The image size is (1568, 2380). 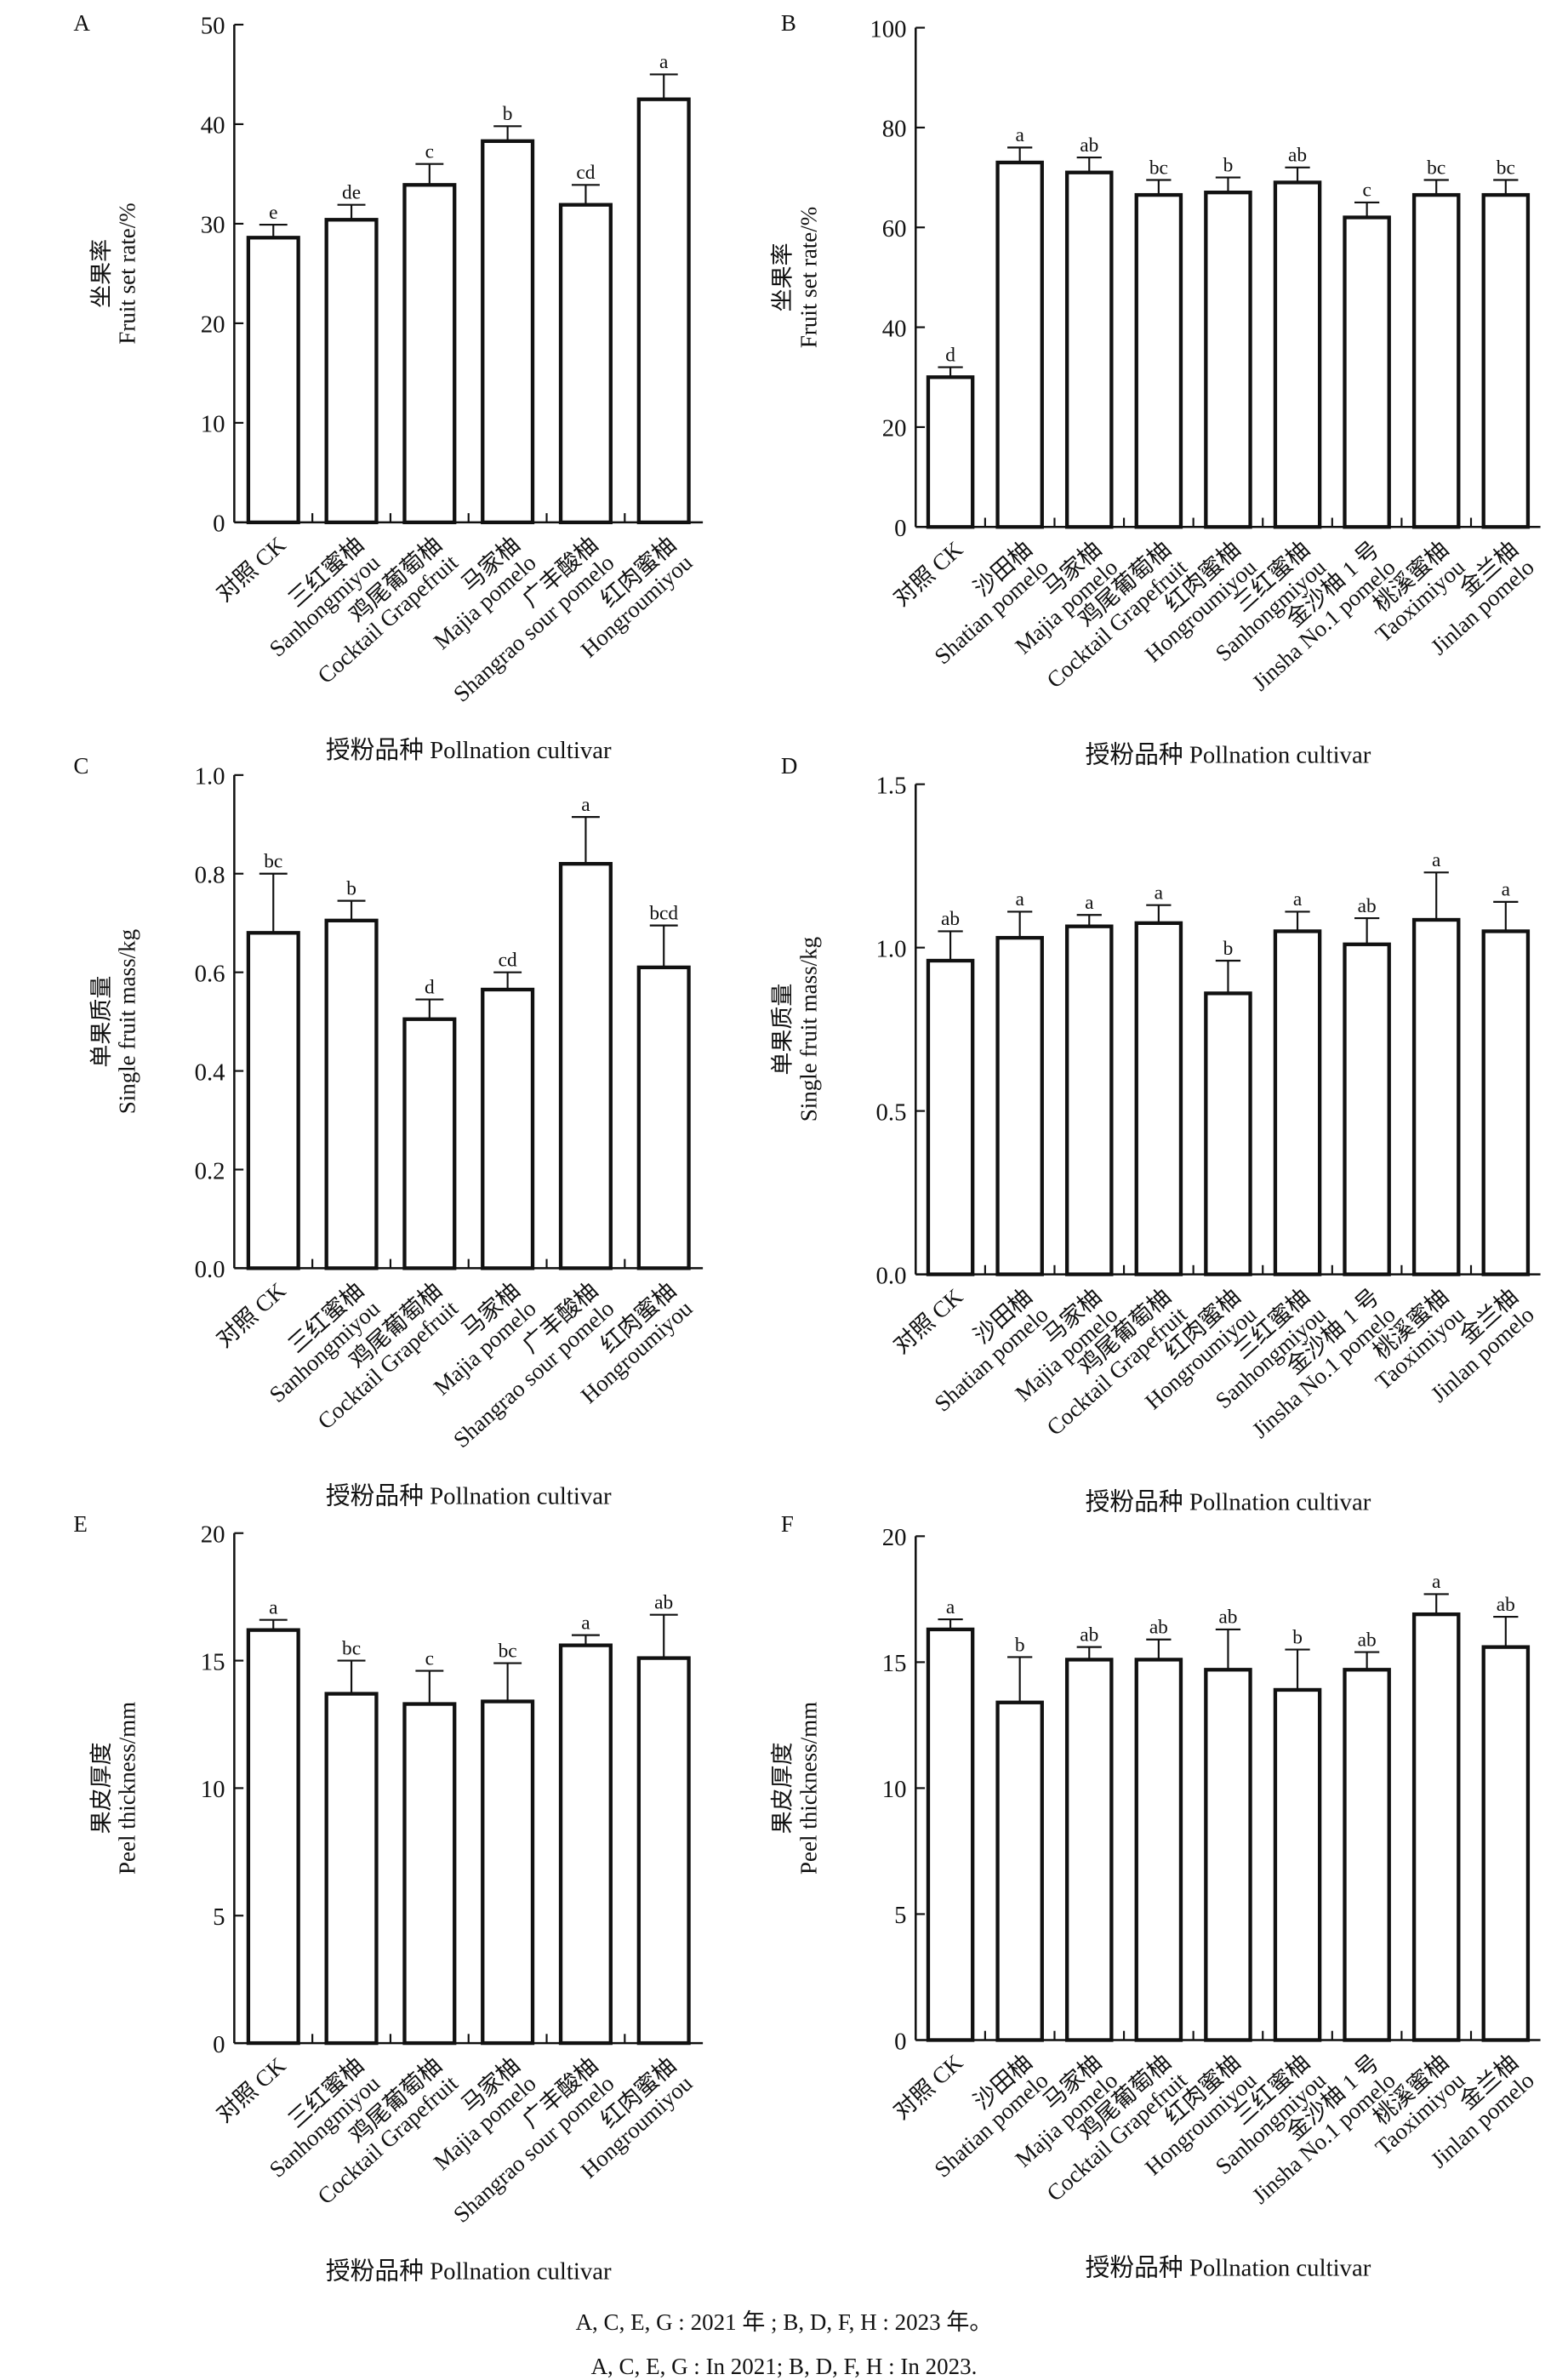 I want to click on significance-letter: bcd, so click(x=663, y=913).